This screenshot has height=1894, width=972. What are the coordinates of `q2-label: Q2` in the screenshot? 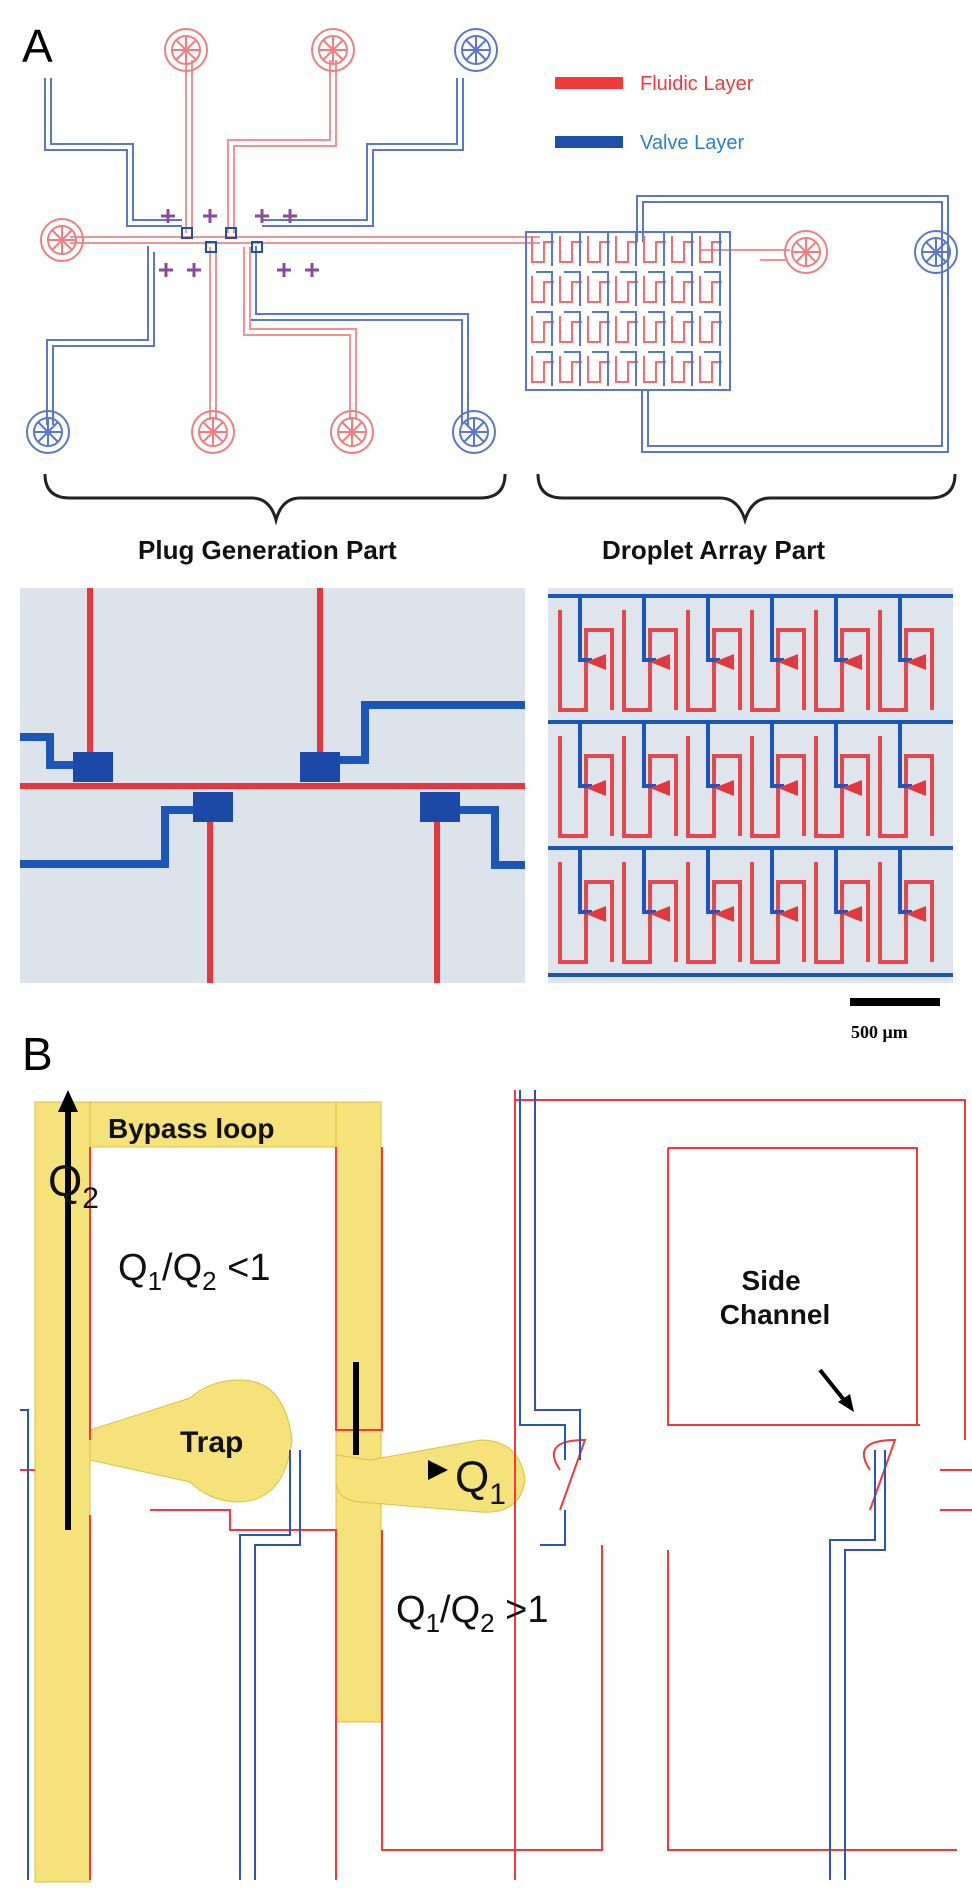 It's located at (73, 1186).